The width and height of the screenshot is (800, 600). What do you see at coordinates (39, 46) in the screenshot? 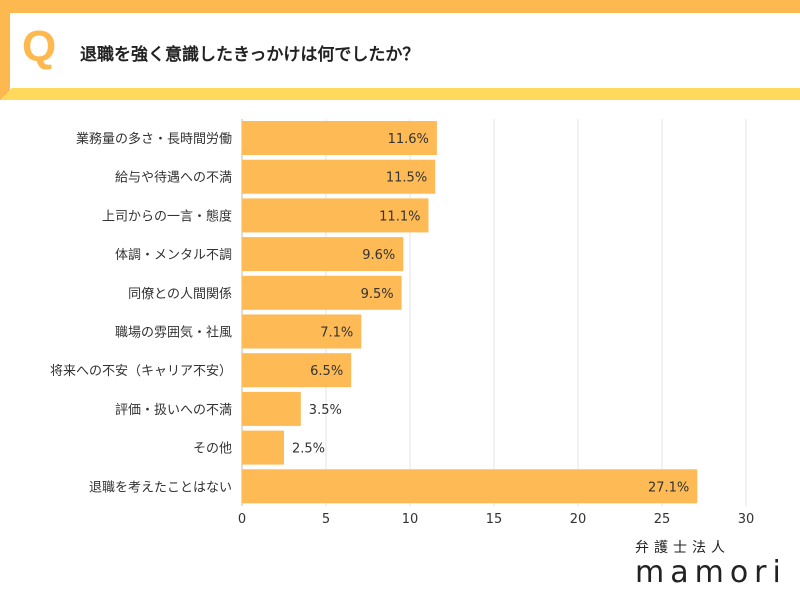
I see `q-mark: Q` at bounding box center [39, 46].